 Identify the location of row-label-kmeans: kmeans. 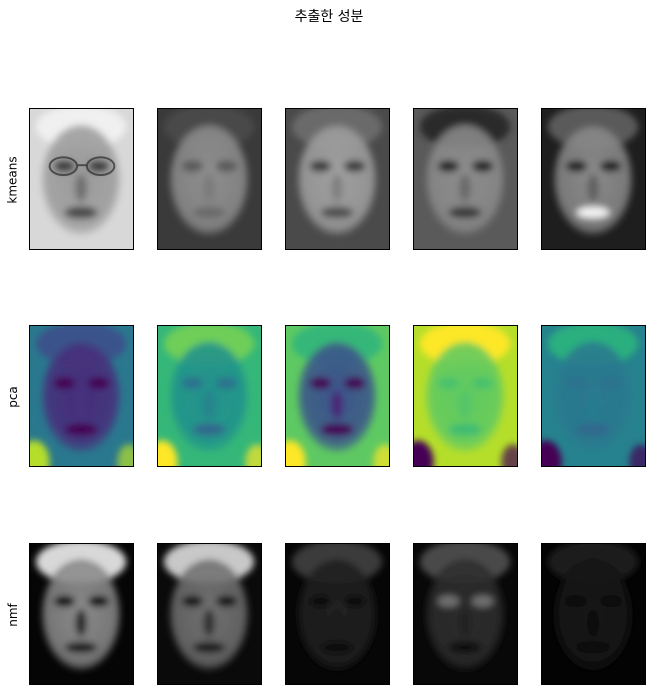
(13, 179).